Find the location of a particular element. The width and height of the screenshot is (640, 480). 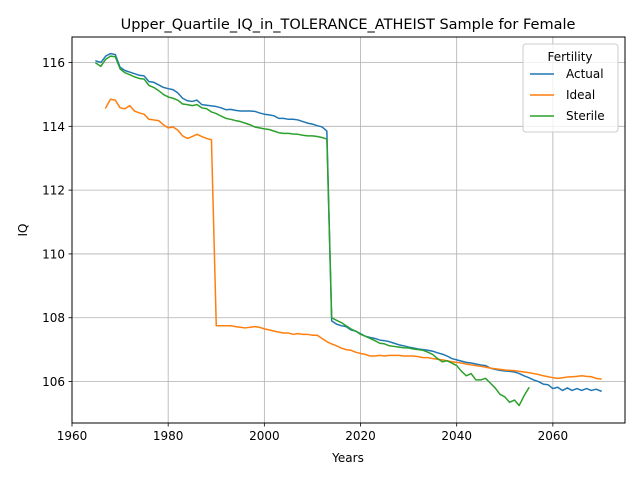

legend-label-sterile: Sterile is located at coordinates (585, 116).